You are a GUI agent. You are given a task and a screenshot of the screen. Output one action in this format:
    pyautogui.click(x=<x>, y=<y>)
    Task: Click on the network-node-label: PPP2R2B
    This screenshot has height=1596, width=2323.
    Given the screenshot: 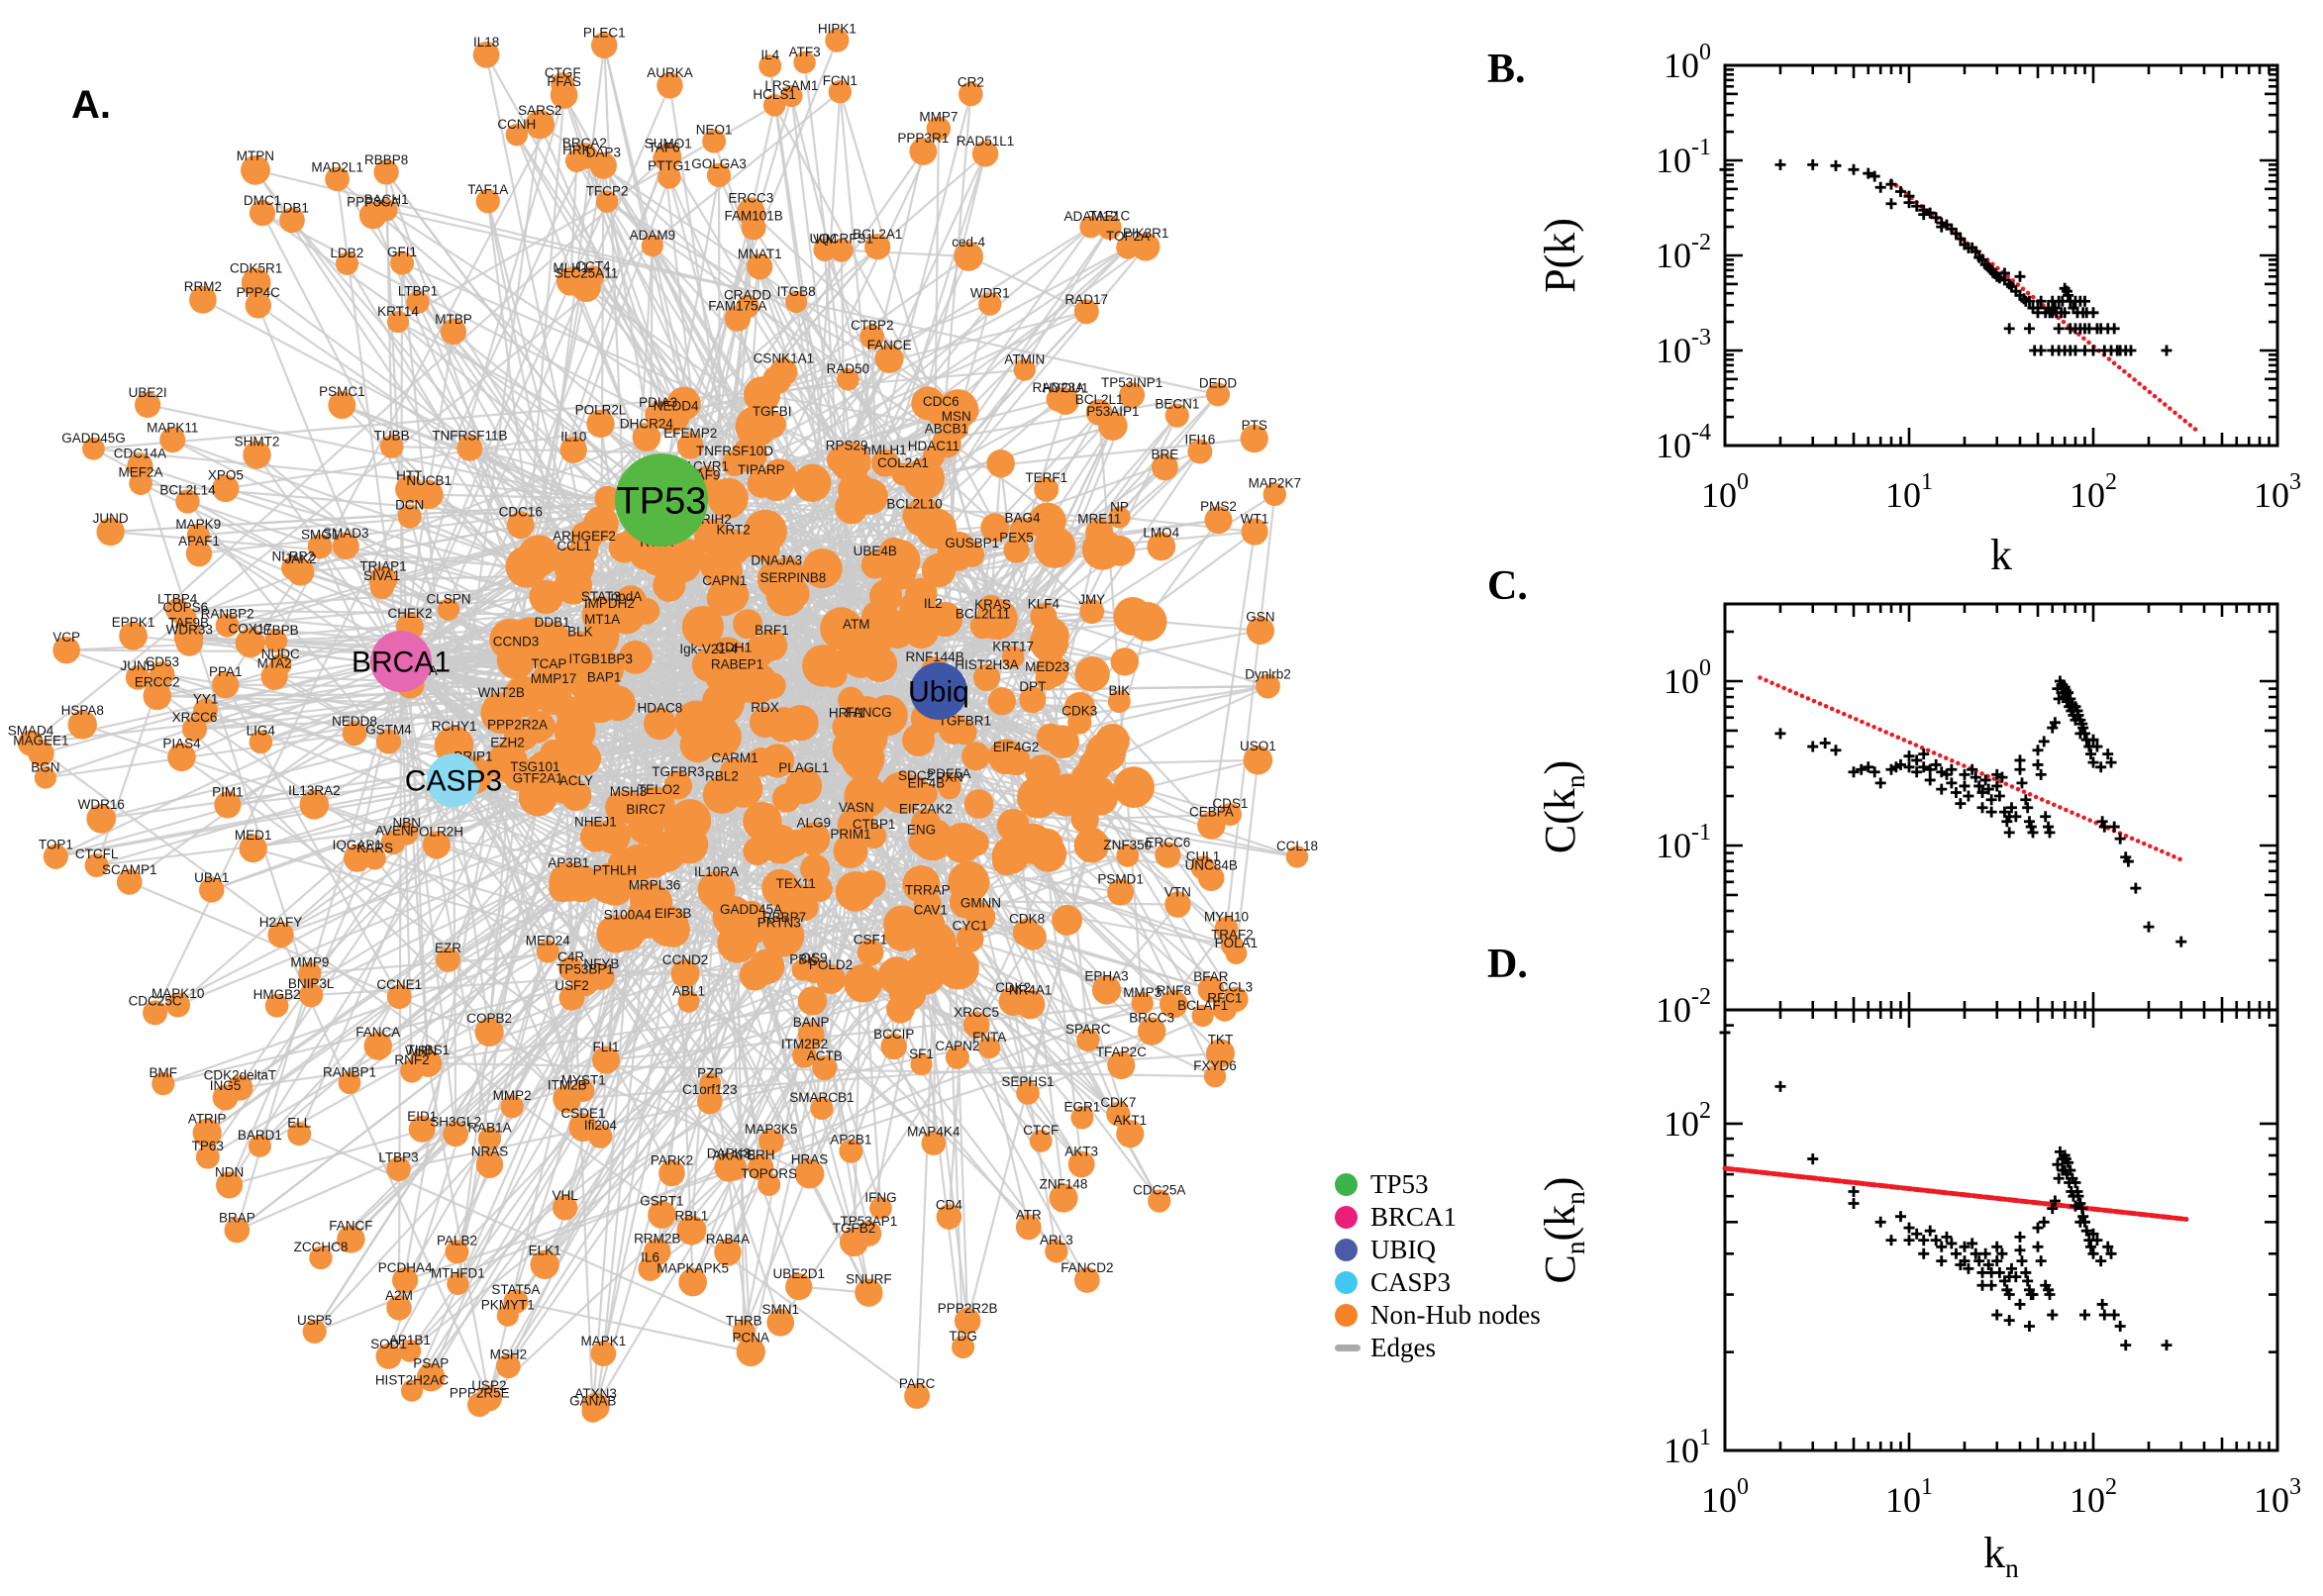 What is the action you would take?
    pyautogui.click(x=968, y=1309)
    